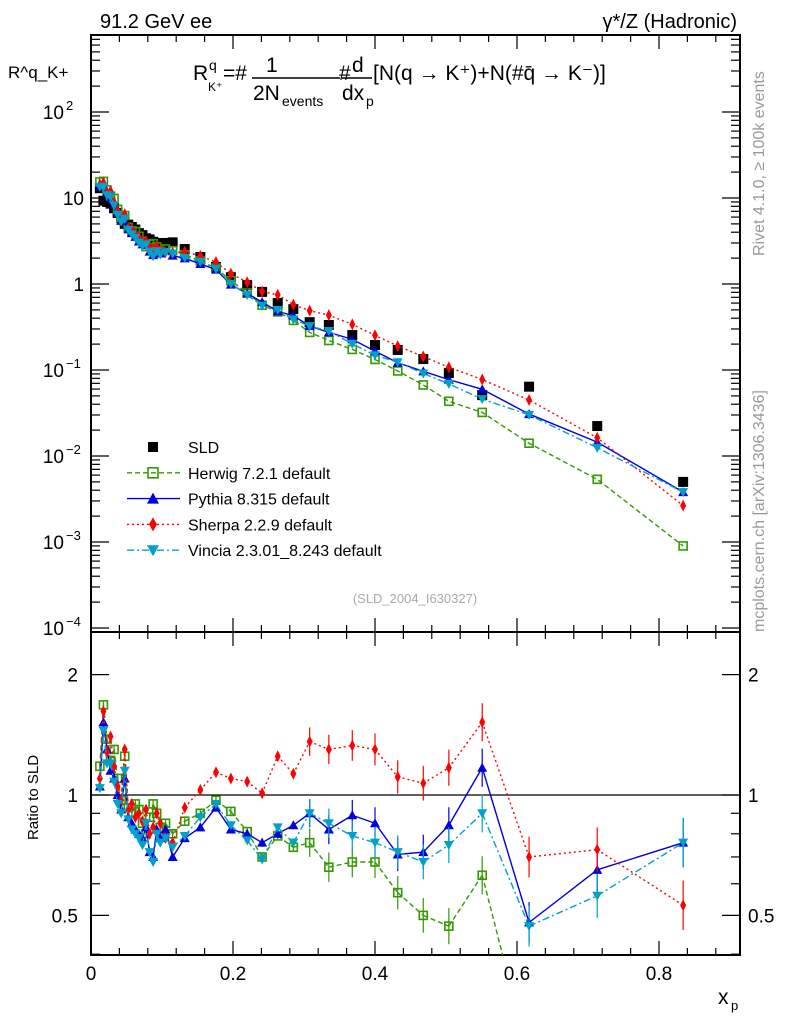  I want to click on analysis-id: (SLD_2004_I630327), so click(415, 598).